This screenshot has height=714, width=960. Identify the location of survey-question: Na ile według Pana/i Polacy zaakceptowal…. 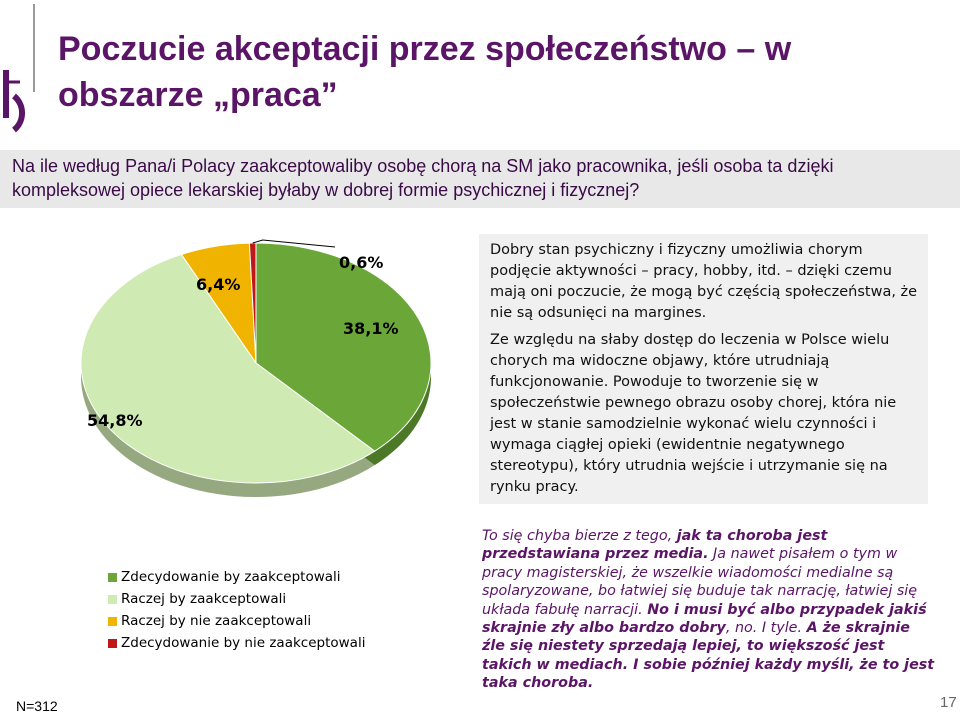
(480, 179).